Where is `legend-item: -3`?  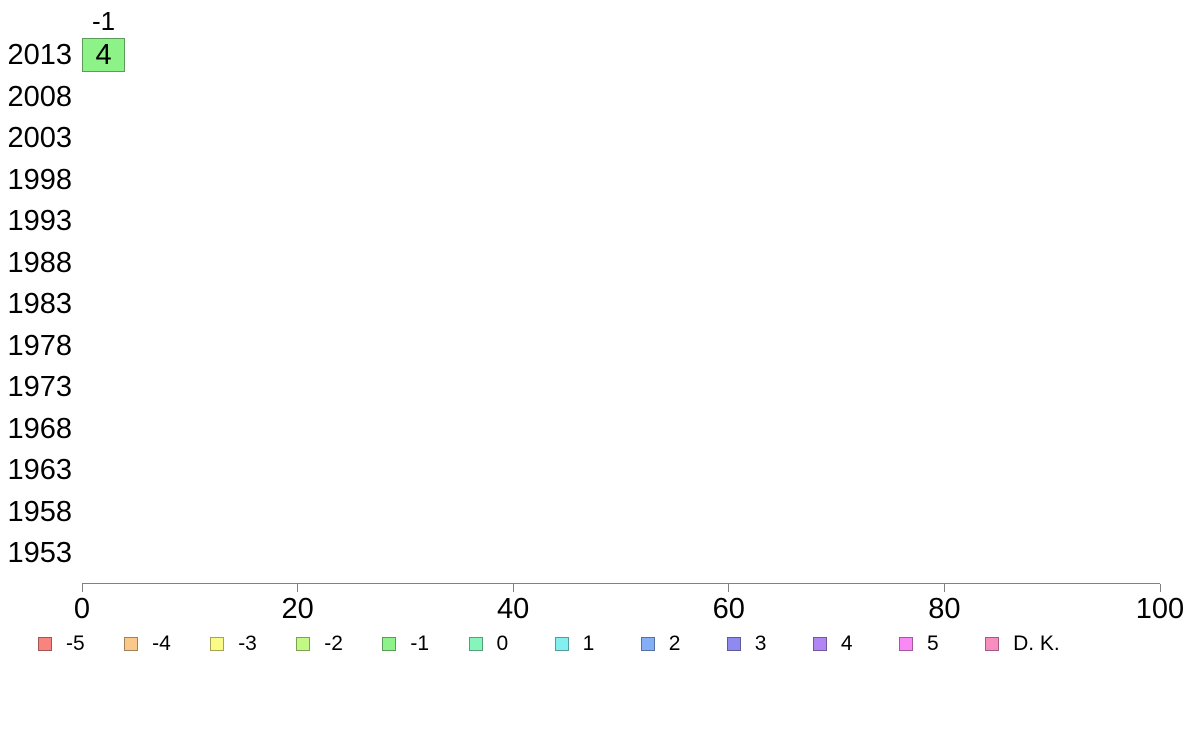
legend-item: -3 is located at coordinates (233, 643).